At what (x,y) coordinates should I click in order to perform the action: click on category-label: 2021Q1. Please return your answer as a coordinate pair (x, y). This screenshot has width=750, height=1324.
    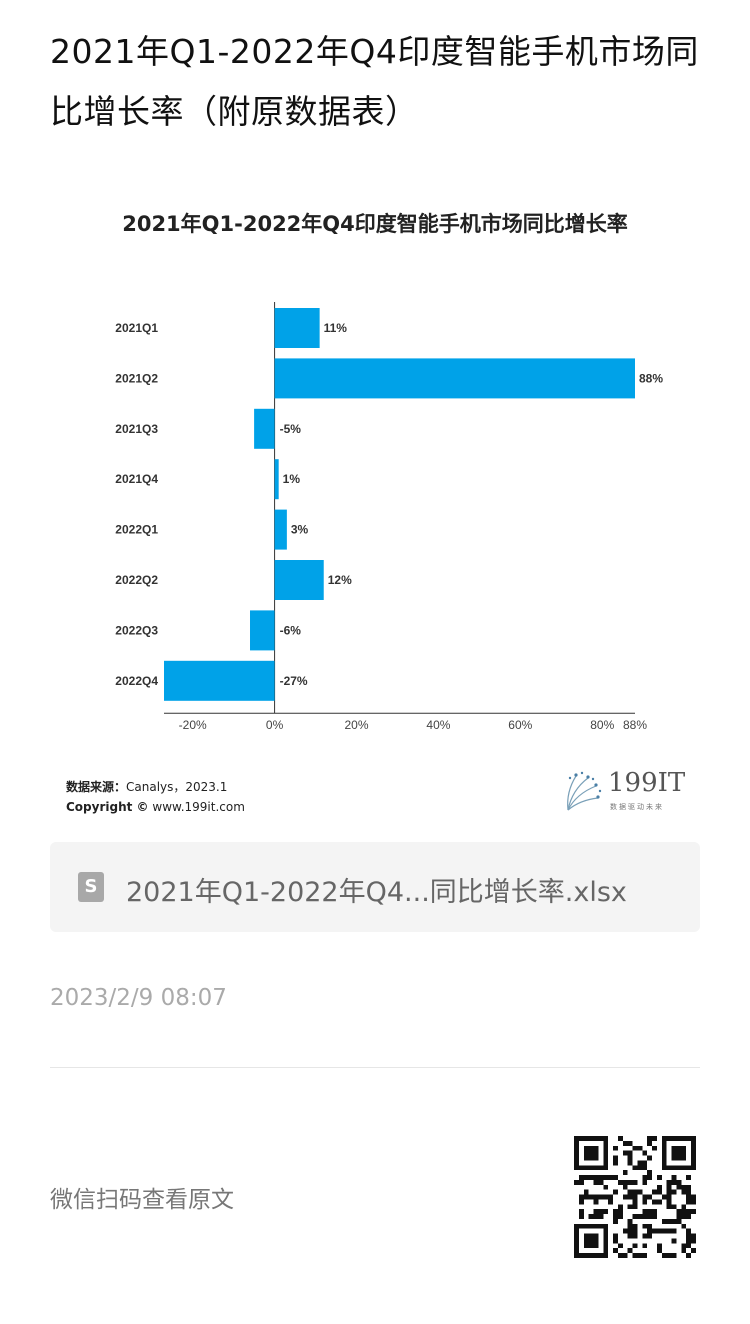
    Looking at the image, I should click on (136, 328).